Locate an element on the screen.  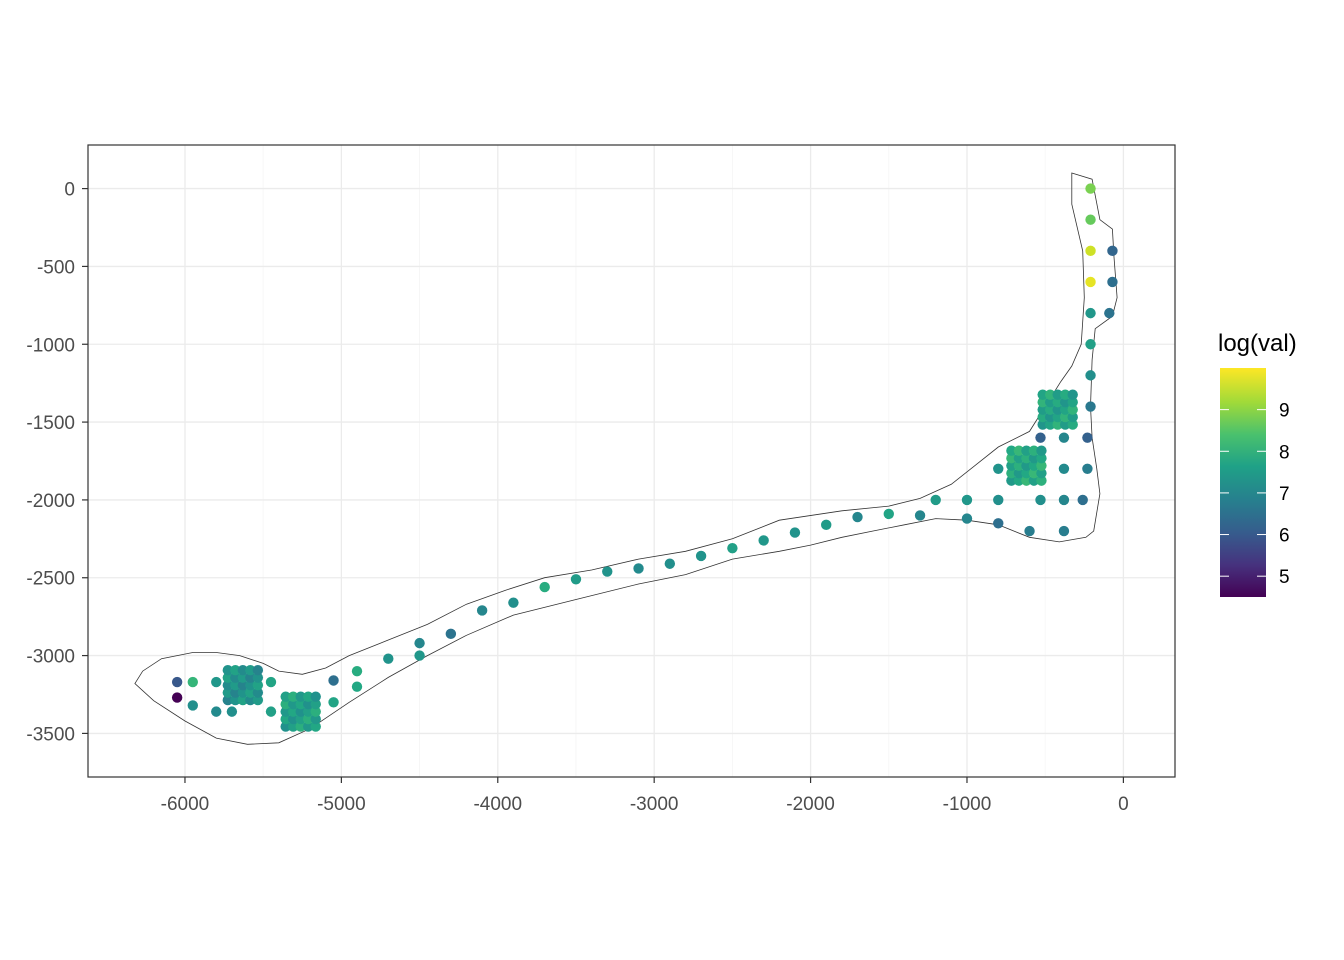
colorbar-tick-label: 8 is located at coordinates (1284, 452).